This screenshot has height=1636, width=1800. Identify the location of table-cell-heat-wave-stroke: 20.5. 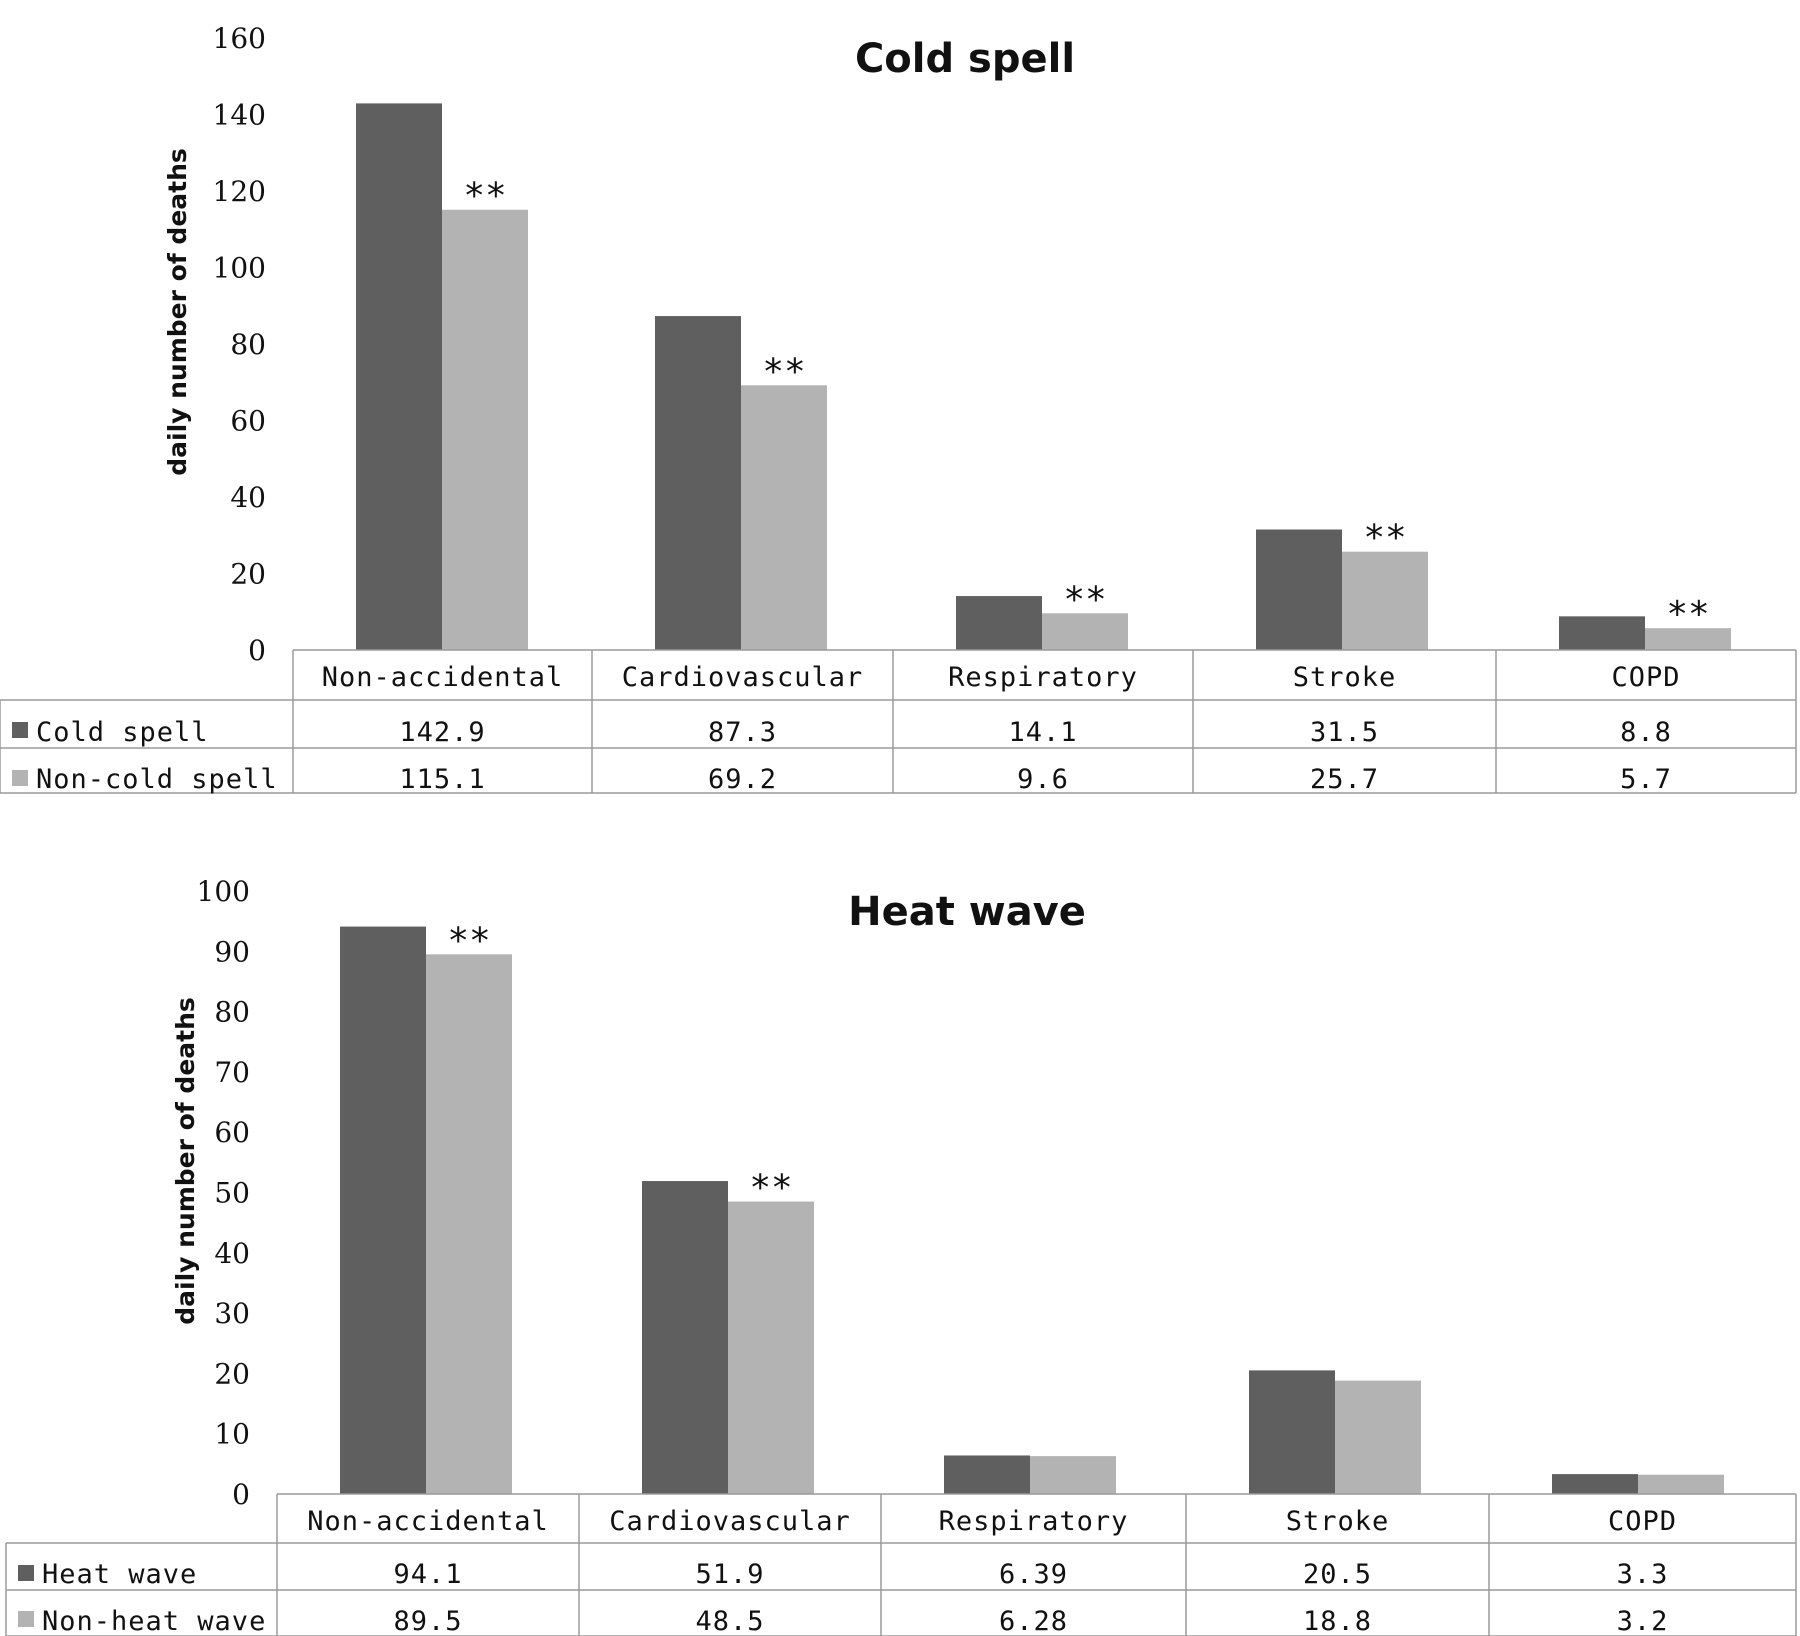
(1337, 1574).